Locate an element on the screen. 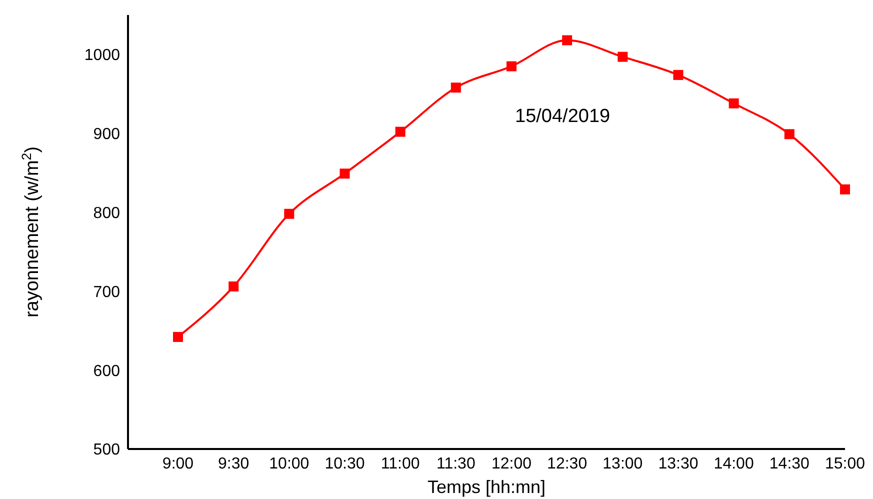 The height and width of the screenshot is (499, 873). y-tick-label: 800 is located at coordinates (106, 213).